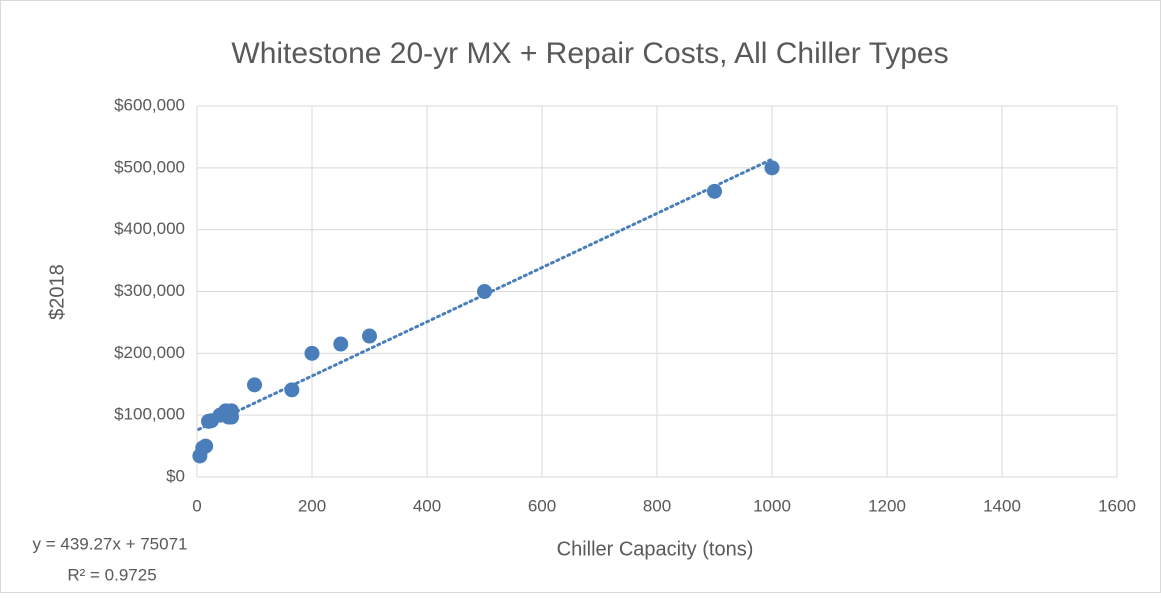 The image size is (1161, 598). Describe the element at coordinates (655, 549) in the screenshot. I see `x-axis-label: Chiller Capacity (tons)` at that location.